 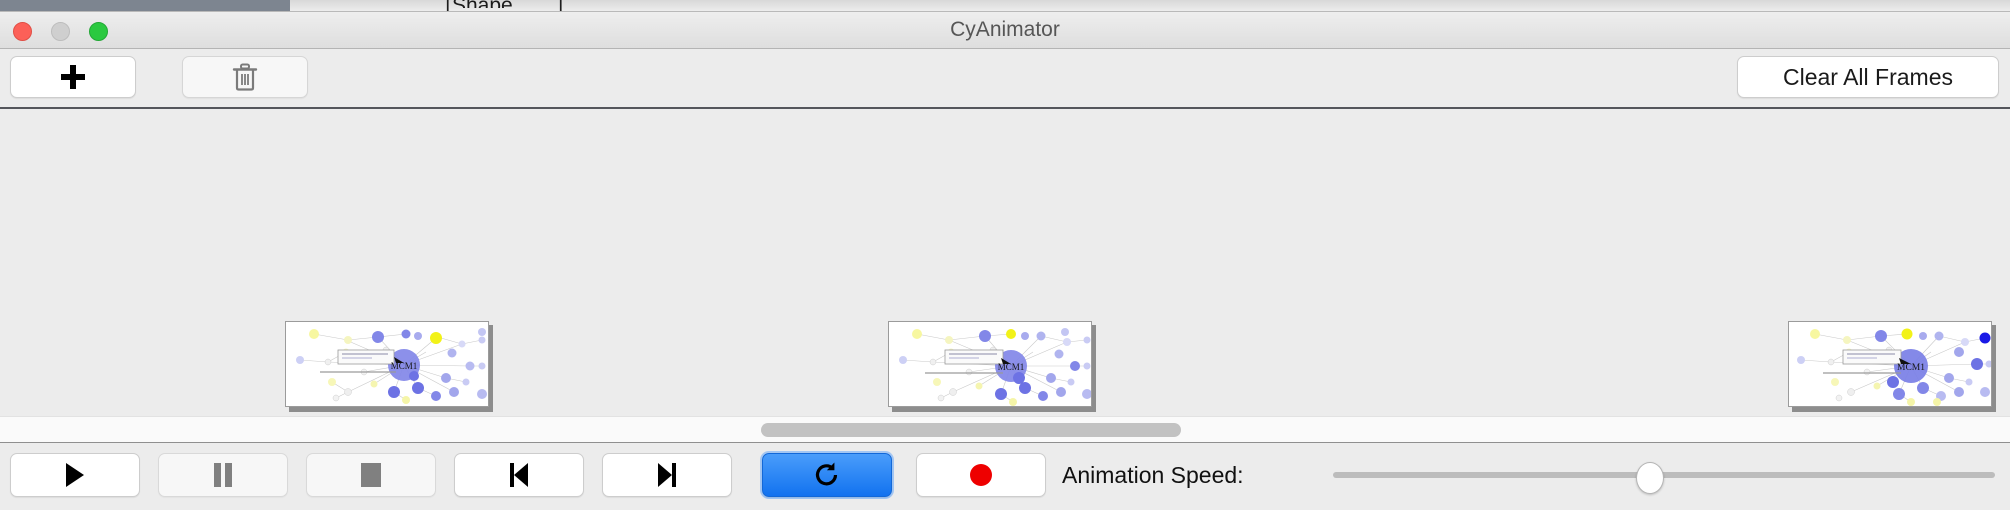 I want to click on timeline-frame-2: MCM1, so click(x=992, y=366).